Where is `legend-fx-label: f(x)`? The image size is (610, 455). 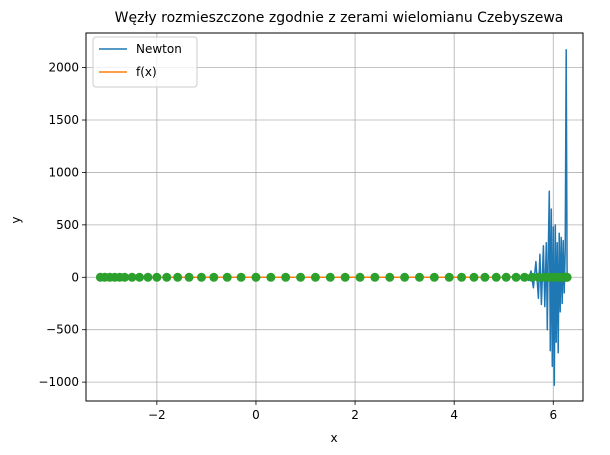
legend-fx-label: f(x) is located at coordinates (146, 72).